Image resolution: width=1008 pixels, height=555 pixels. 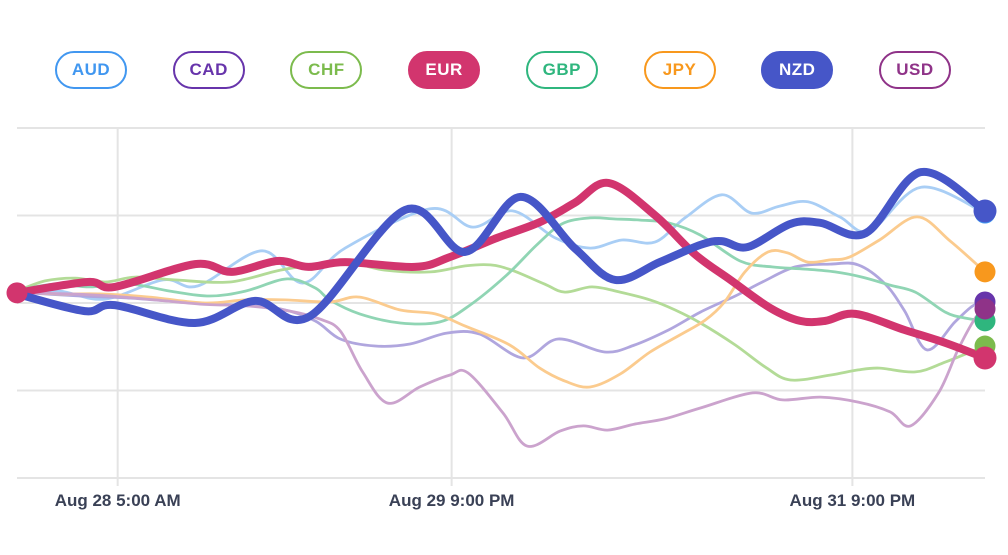 I want to click on legend-pill-gbp: GBP, so click(x=561, y=70).